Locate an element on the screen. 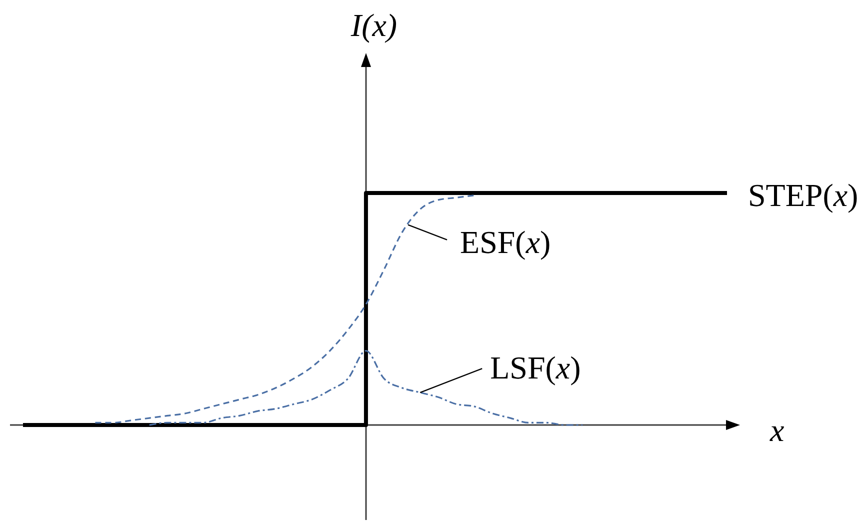  annotation: LSF(x) is located at coordinates (535, 368).